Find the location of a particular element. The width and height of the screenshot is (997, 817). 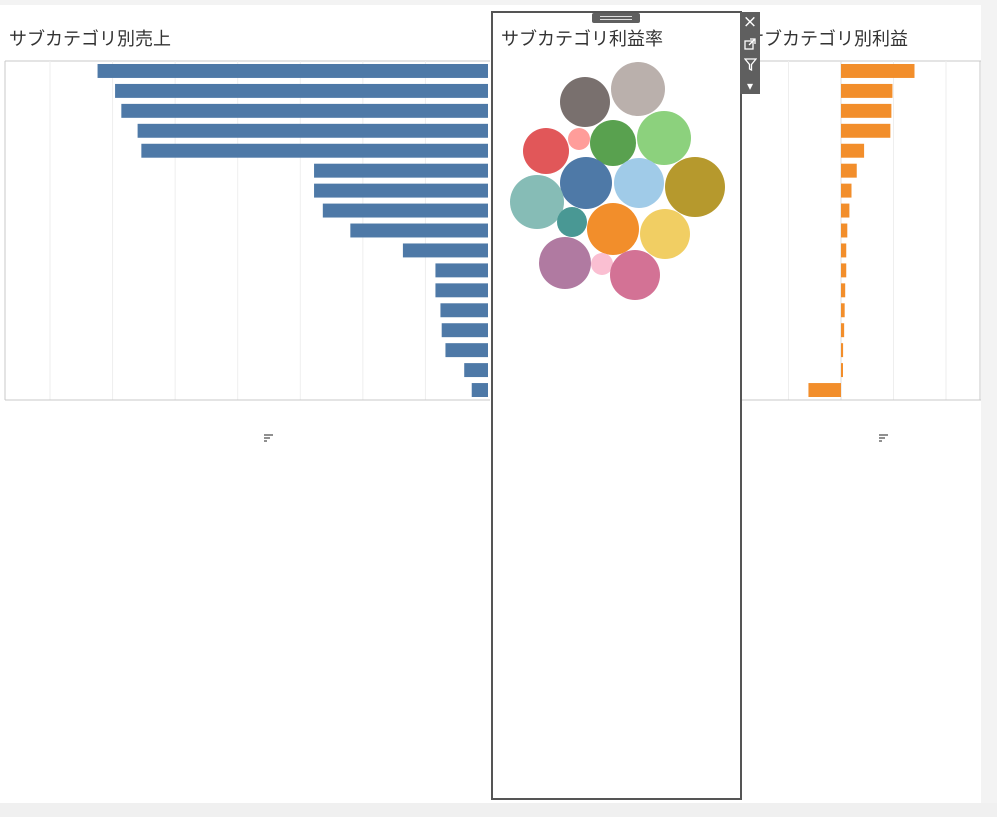

close-icon: × is located at coordinates (750, 22).